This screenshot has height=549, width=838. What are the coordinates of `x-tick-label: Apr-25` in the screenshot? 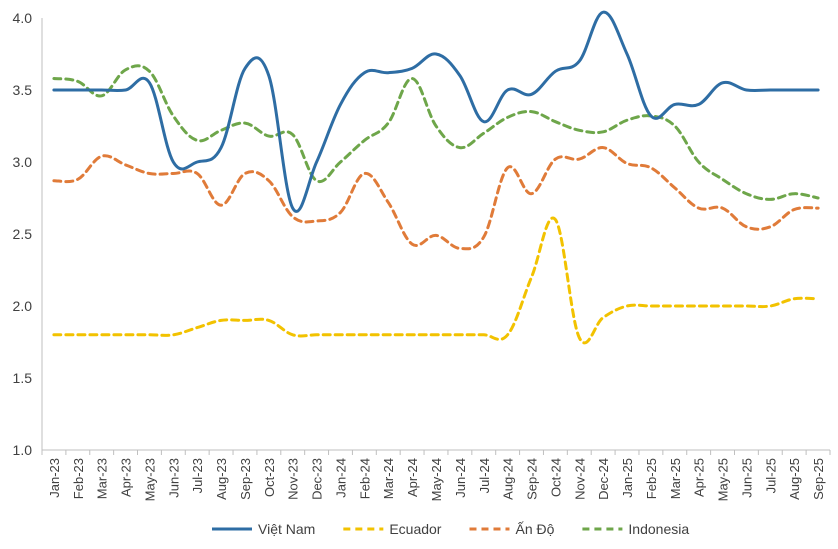 It's located at (699, 477).